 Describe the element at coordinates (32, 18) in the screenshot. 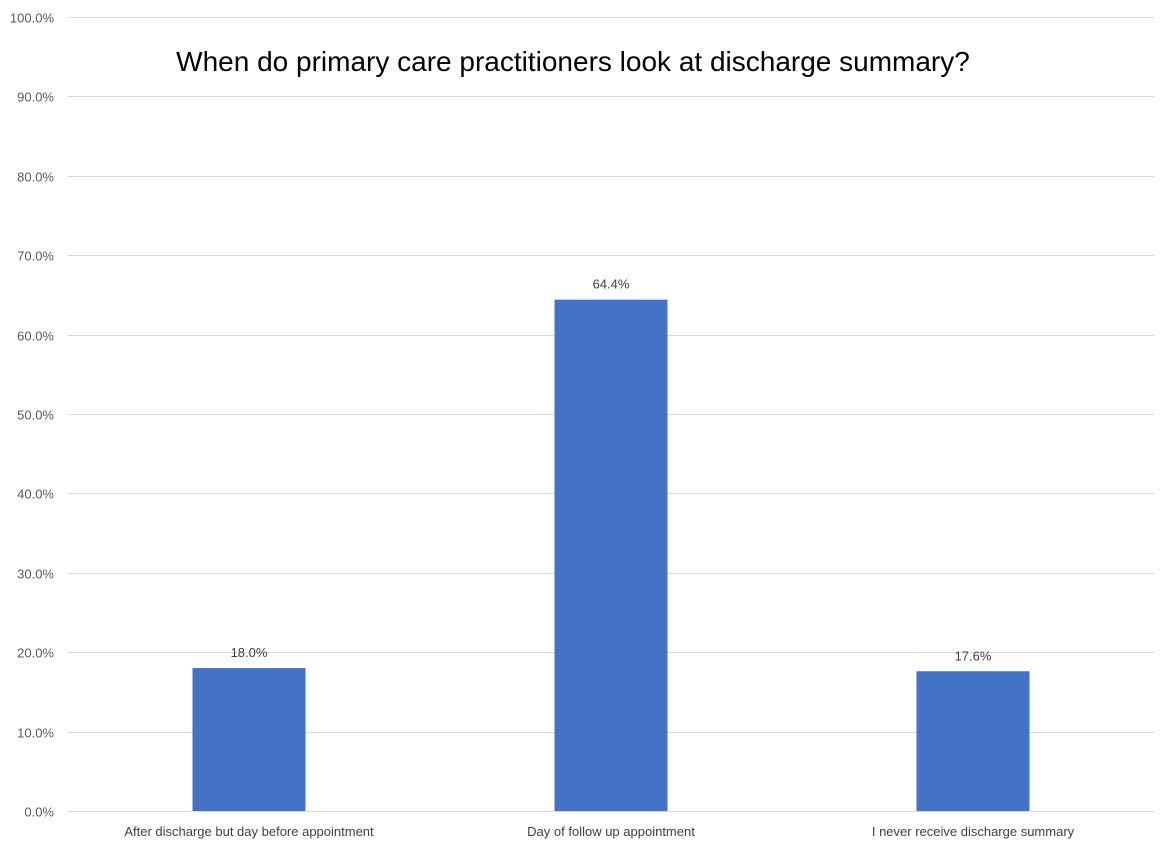

I see `y-tick-label: 100.0%` at that location.